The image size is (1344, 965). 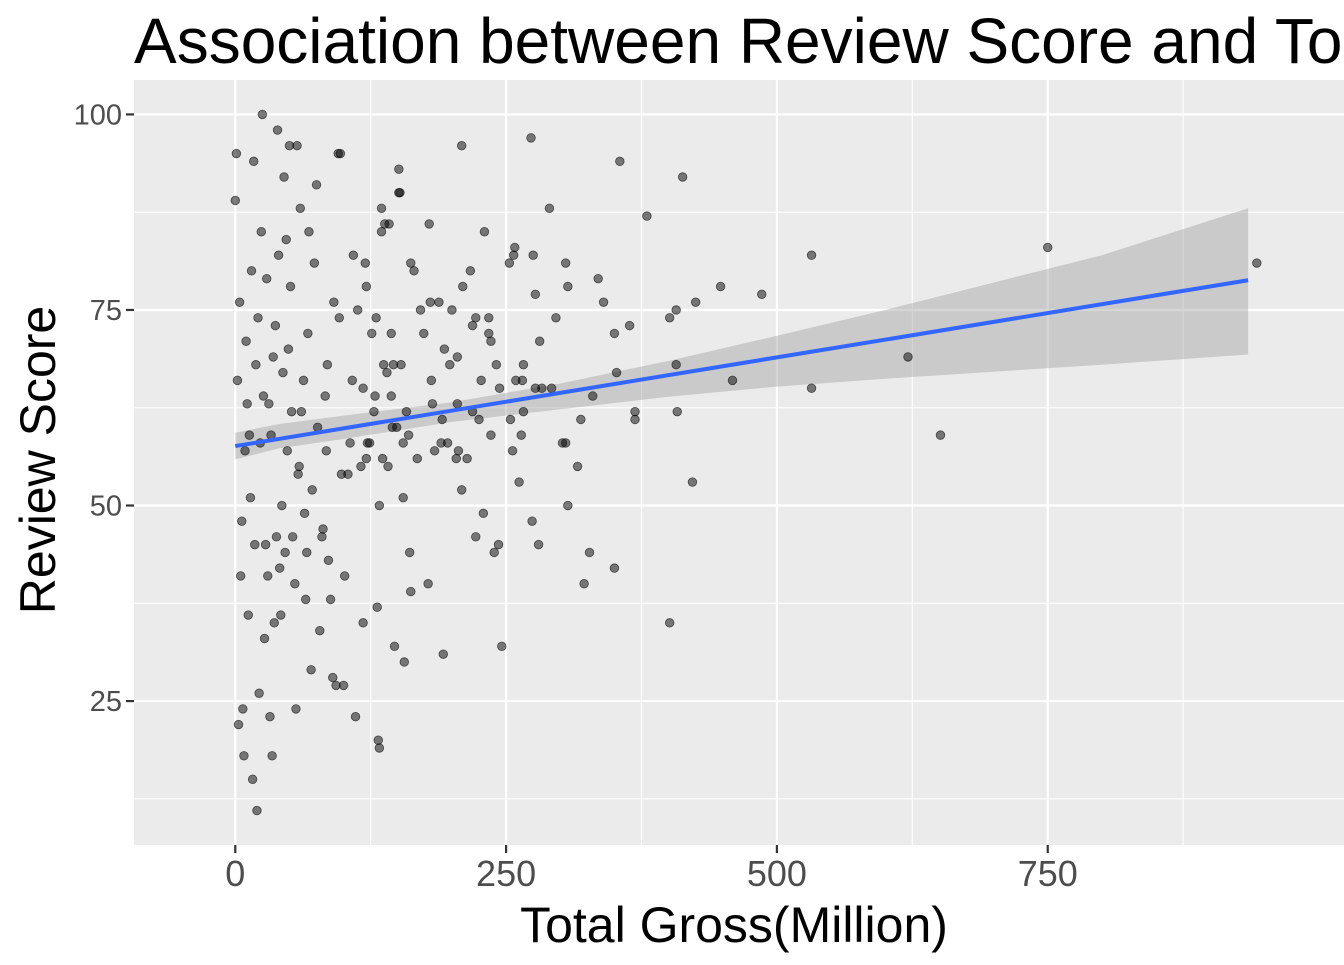 What do you see at coordinates (104, 408) in the screenshot?
I see `y-axis: 25 50 75 100` at bounding box center [104, 408].